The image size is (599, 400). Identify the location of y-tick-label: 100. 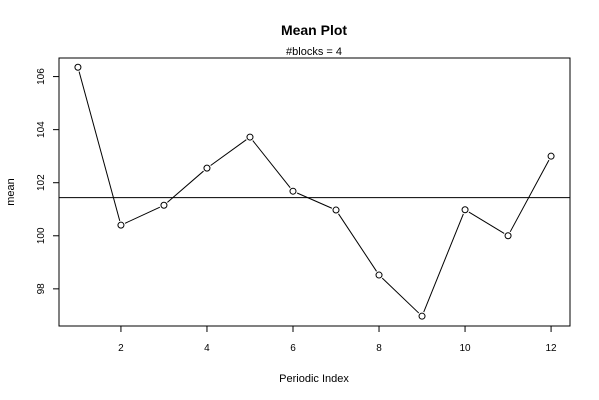
(41, 235).